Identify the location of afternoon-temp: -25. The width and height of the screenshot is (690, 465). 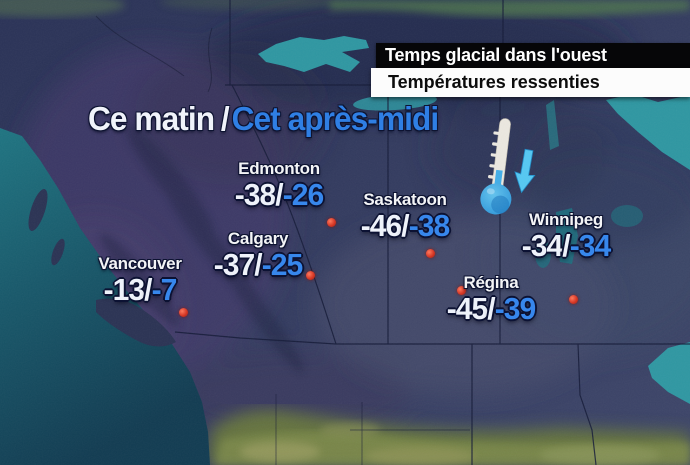
(282, 264).